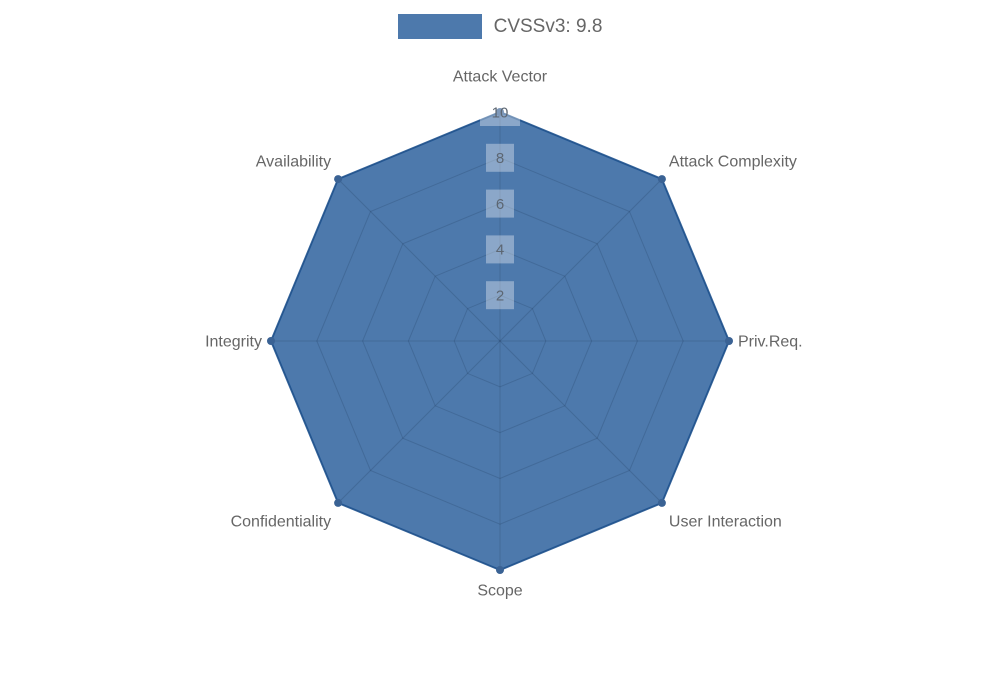 This screenshot has height=700, width=1000. What do you see at coordinates (281, 522) in the screenshot?
I see `axis-label: Confidentiality` at bounding box center [281, 522].